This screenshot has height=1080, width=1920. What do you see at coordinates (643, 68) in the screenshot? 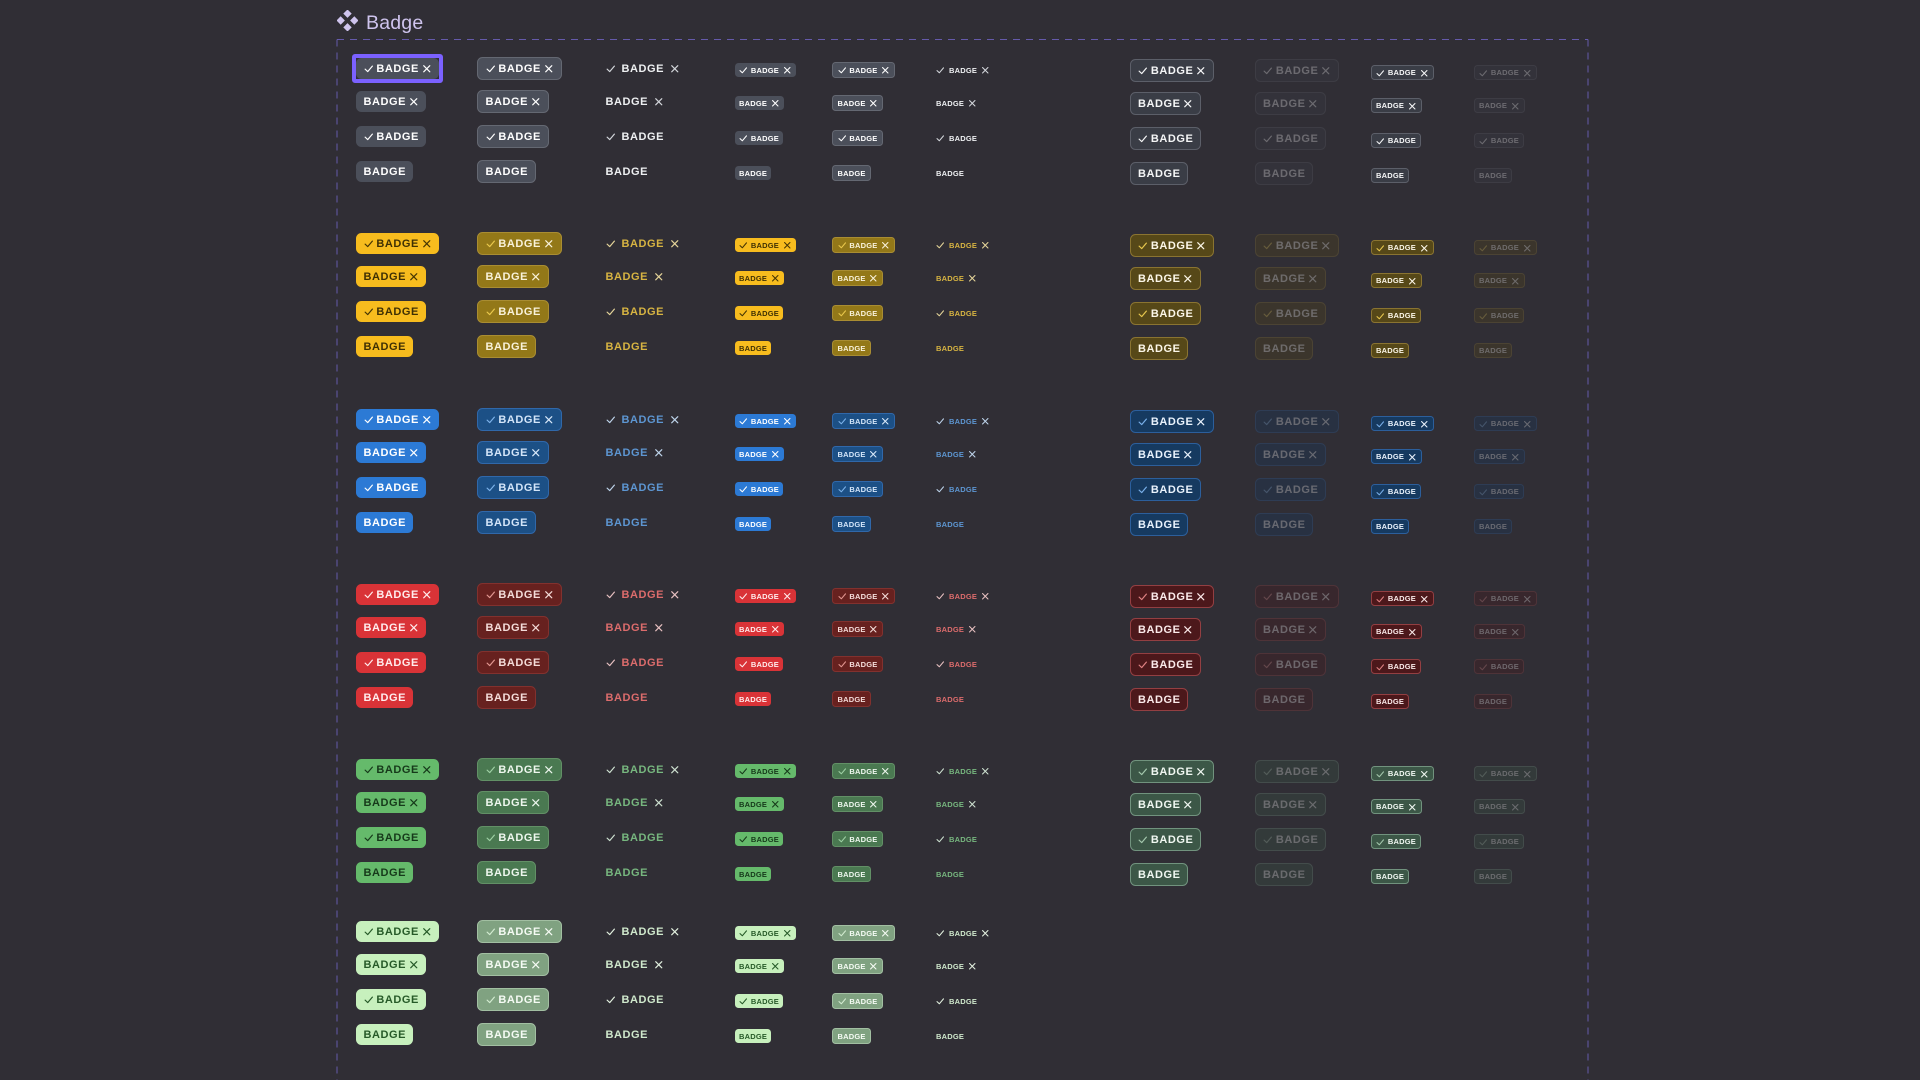
I see `badge-gray-md-ghost-row1: BADGE` at bounding box center [643, 68].